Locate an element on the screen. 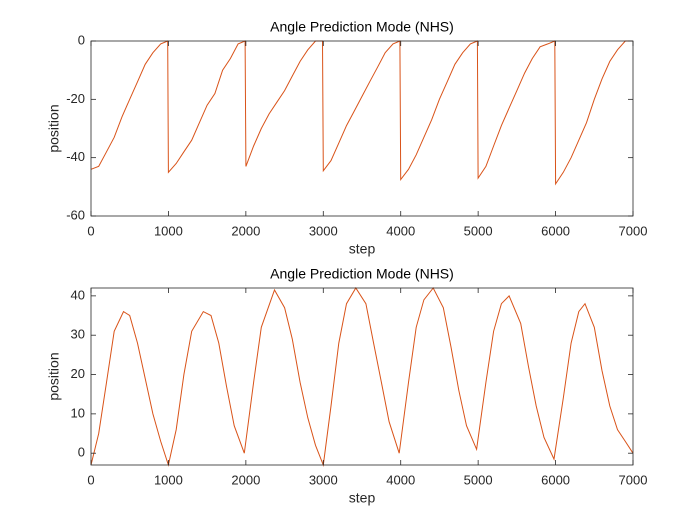 The height and width of the screenshot is (525, 700). y-tick-label: 40 is located at coordinates (78, 294).